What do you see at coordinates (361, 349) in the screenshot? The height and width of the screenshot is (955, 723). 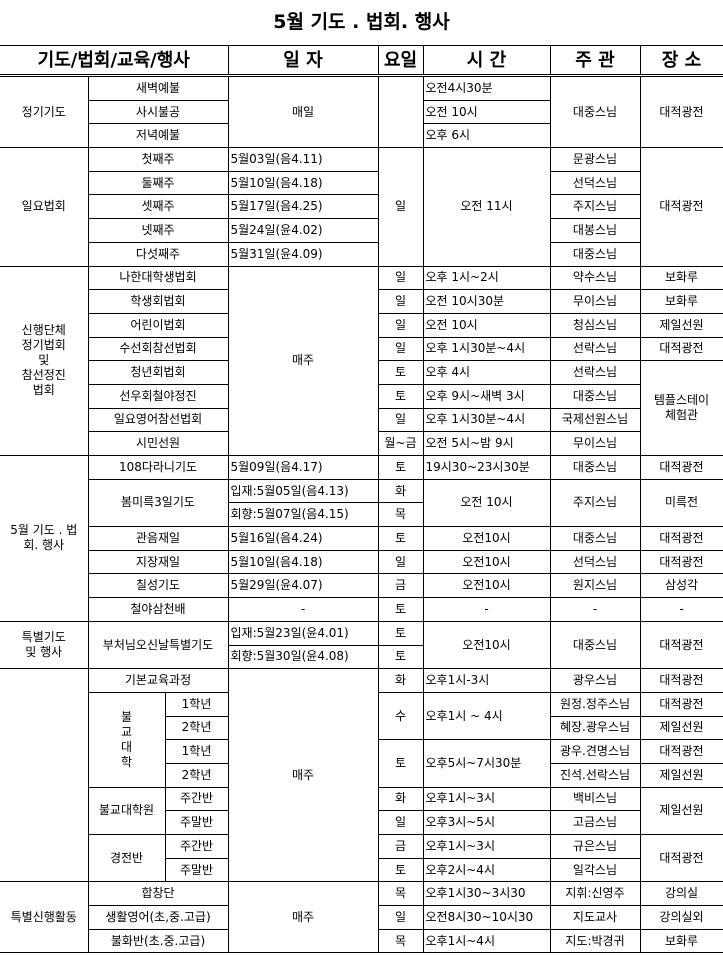 I see `table-row: 수선회참선법회 일 오후 1시30분~4시 선락스님 대적광전` at bounding box center [361, 349].